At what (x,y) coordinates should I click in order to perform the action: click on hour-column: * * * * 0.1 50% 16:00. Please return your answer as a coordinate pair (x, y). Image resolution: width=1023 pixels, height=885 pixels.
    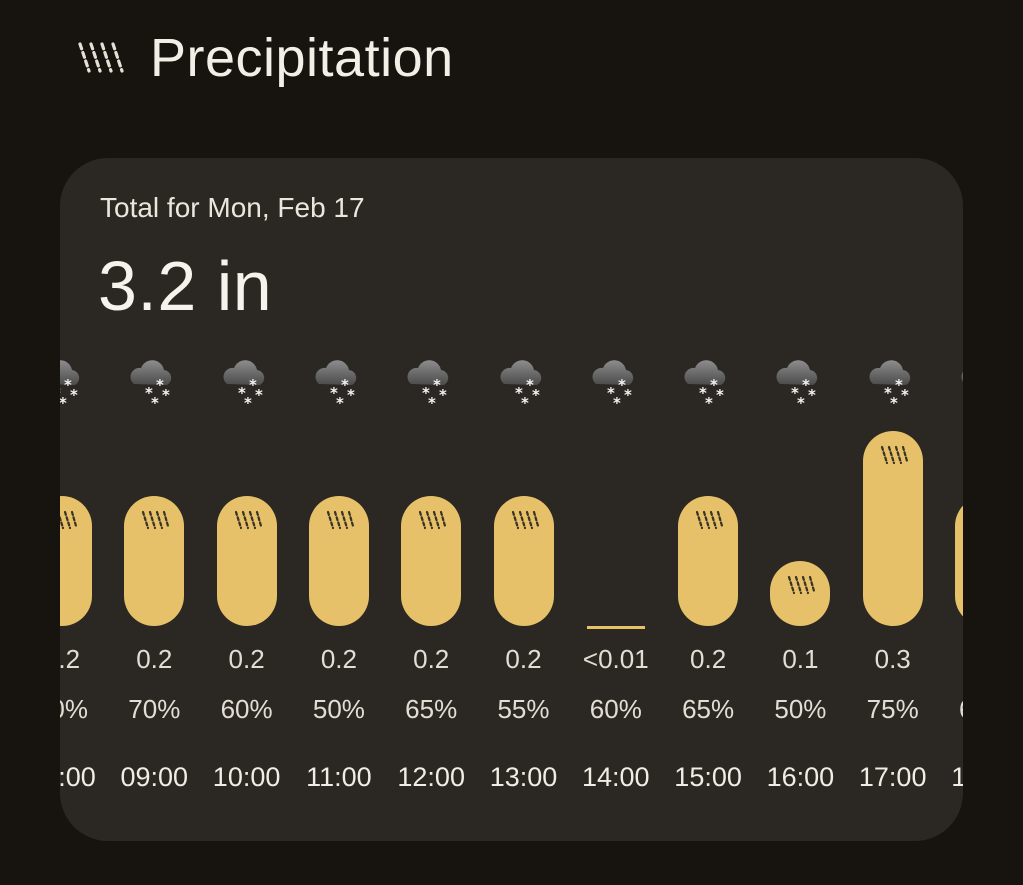
    Looking at the image, I should click on (800, 584).